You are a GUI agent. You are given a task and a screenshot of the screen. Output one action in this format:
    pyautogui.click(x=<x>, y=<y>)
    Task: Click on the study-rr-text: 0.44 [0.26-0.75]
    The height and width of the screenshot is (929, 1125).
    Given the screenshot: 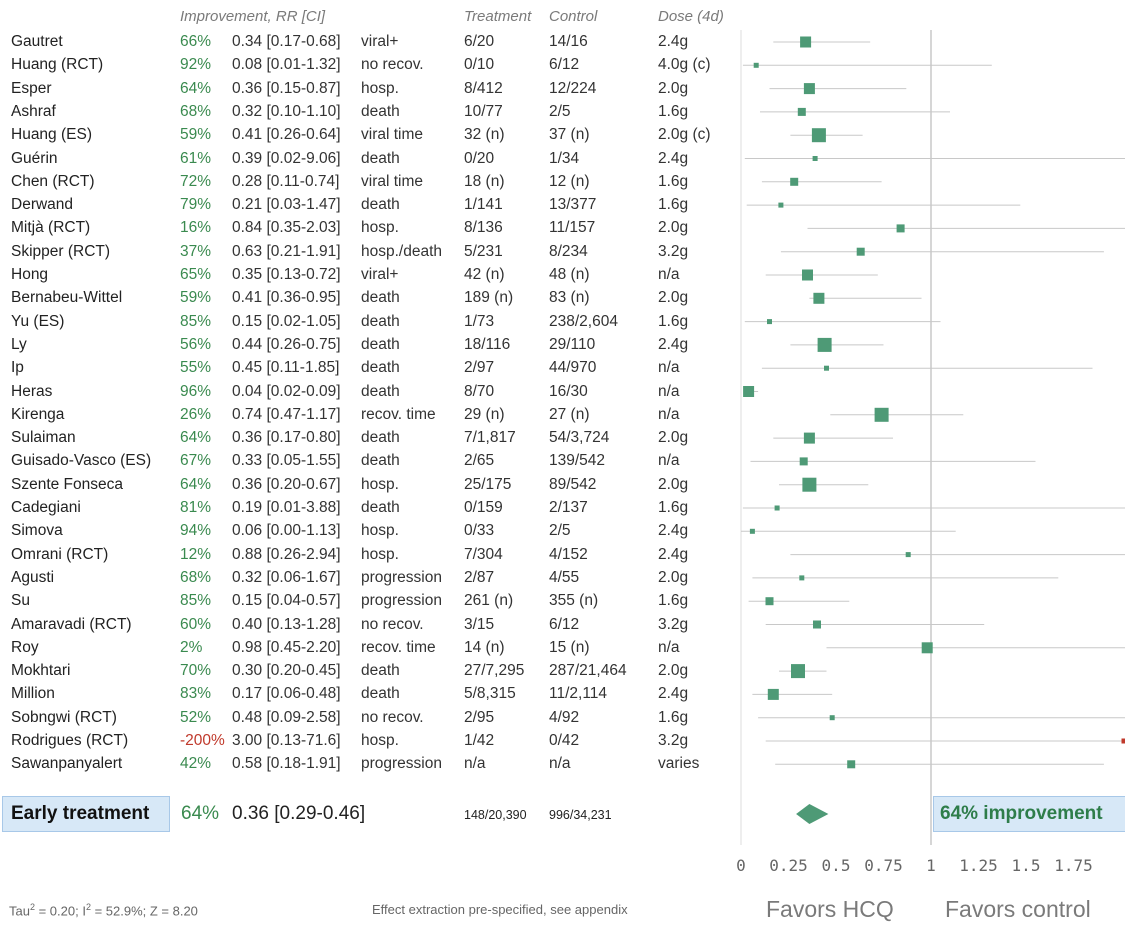 What is the action you would take?
    pyautogui.click(x=286, y=344)
    